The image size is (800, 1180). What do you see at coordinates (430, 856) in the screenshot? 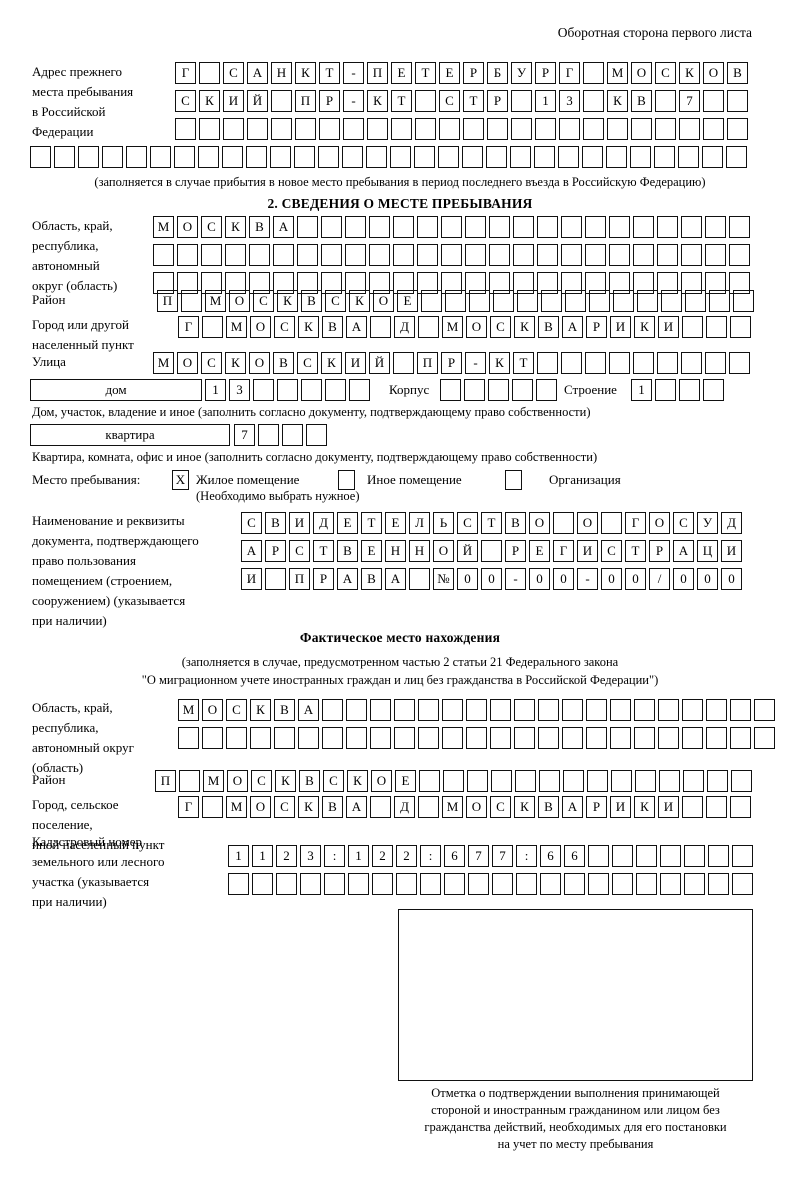
I see `char-cell: :` at bounding box center [430, 856].